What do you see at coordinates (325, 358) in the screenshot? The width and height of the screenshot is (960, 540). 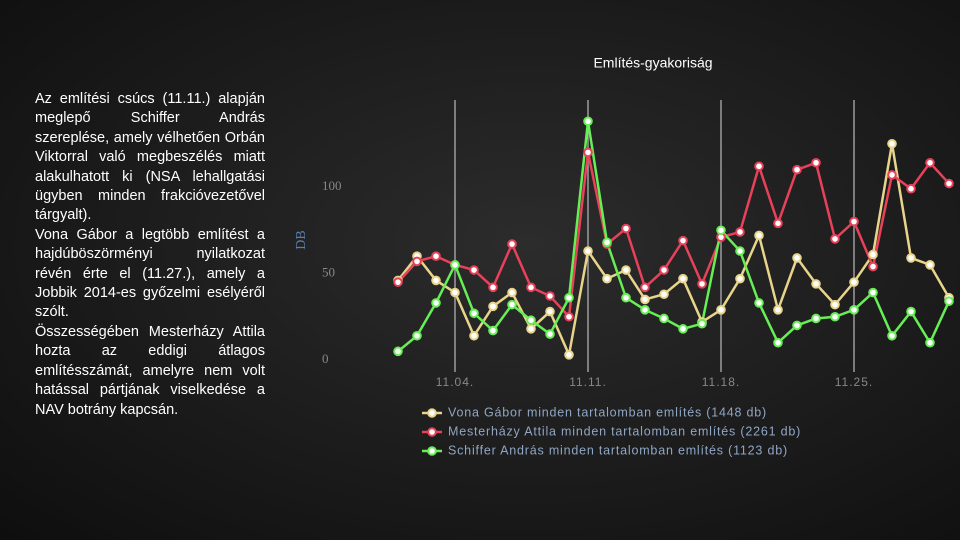 I see `y-tick-label: 0` at bounding box center [325, 358].